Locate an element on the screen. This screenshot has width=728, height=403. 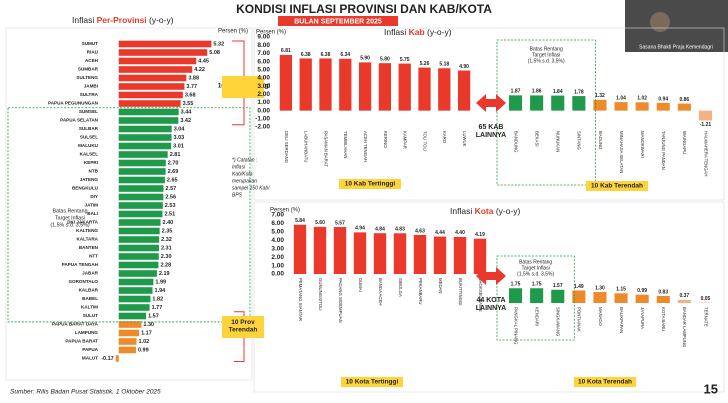
category-label: SULSEL is located at coordinates (89, 137).